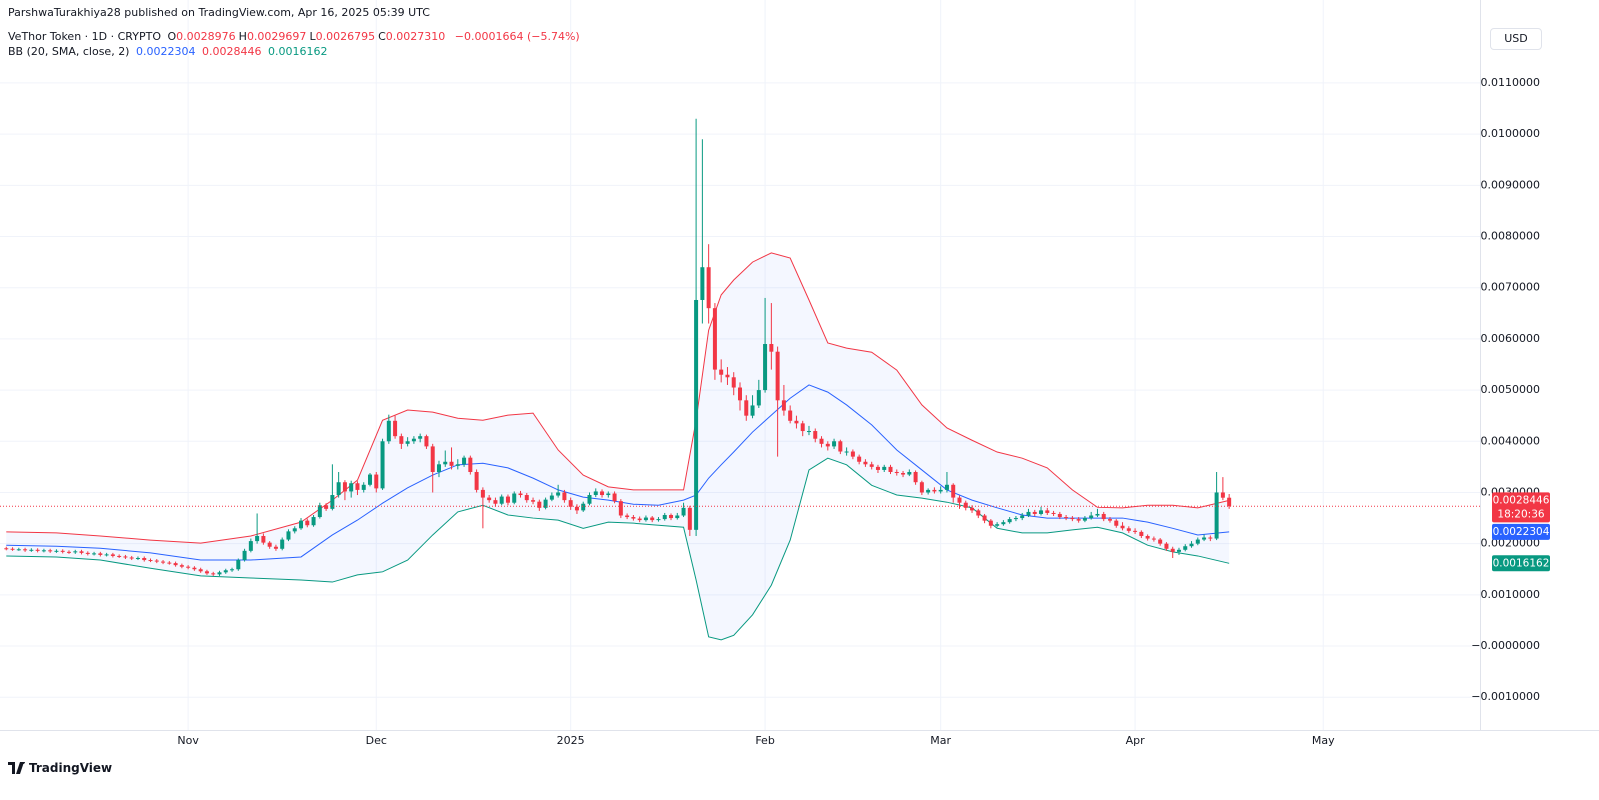  Describe the element at coordinates (382, 36) in the screenshot. I see `ohlc-label: C` at that location.